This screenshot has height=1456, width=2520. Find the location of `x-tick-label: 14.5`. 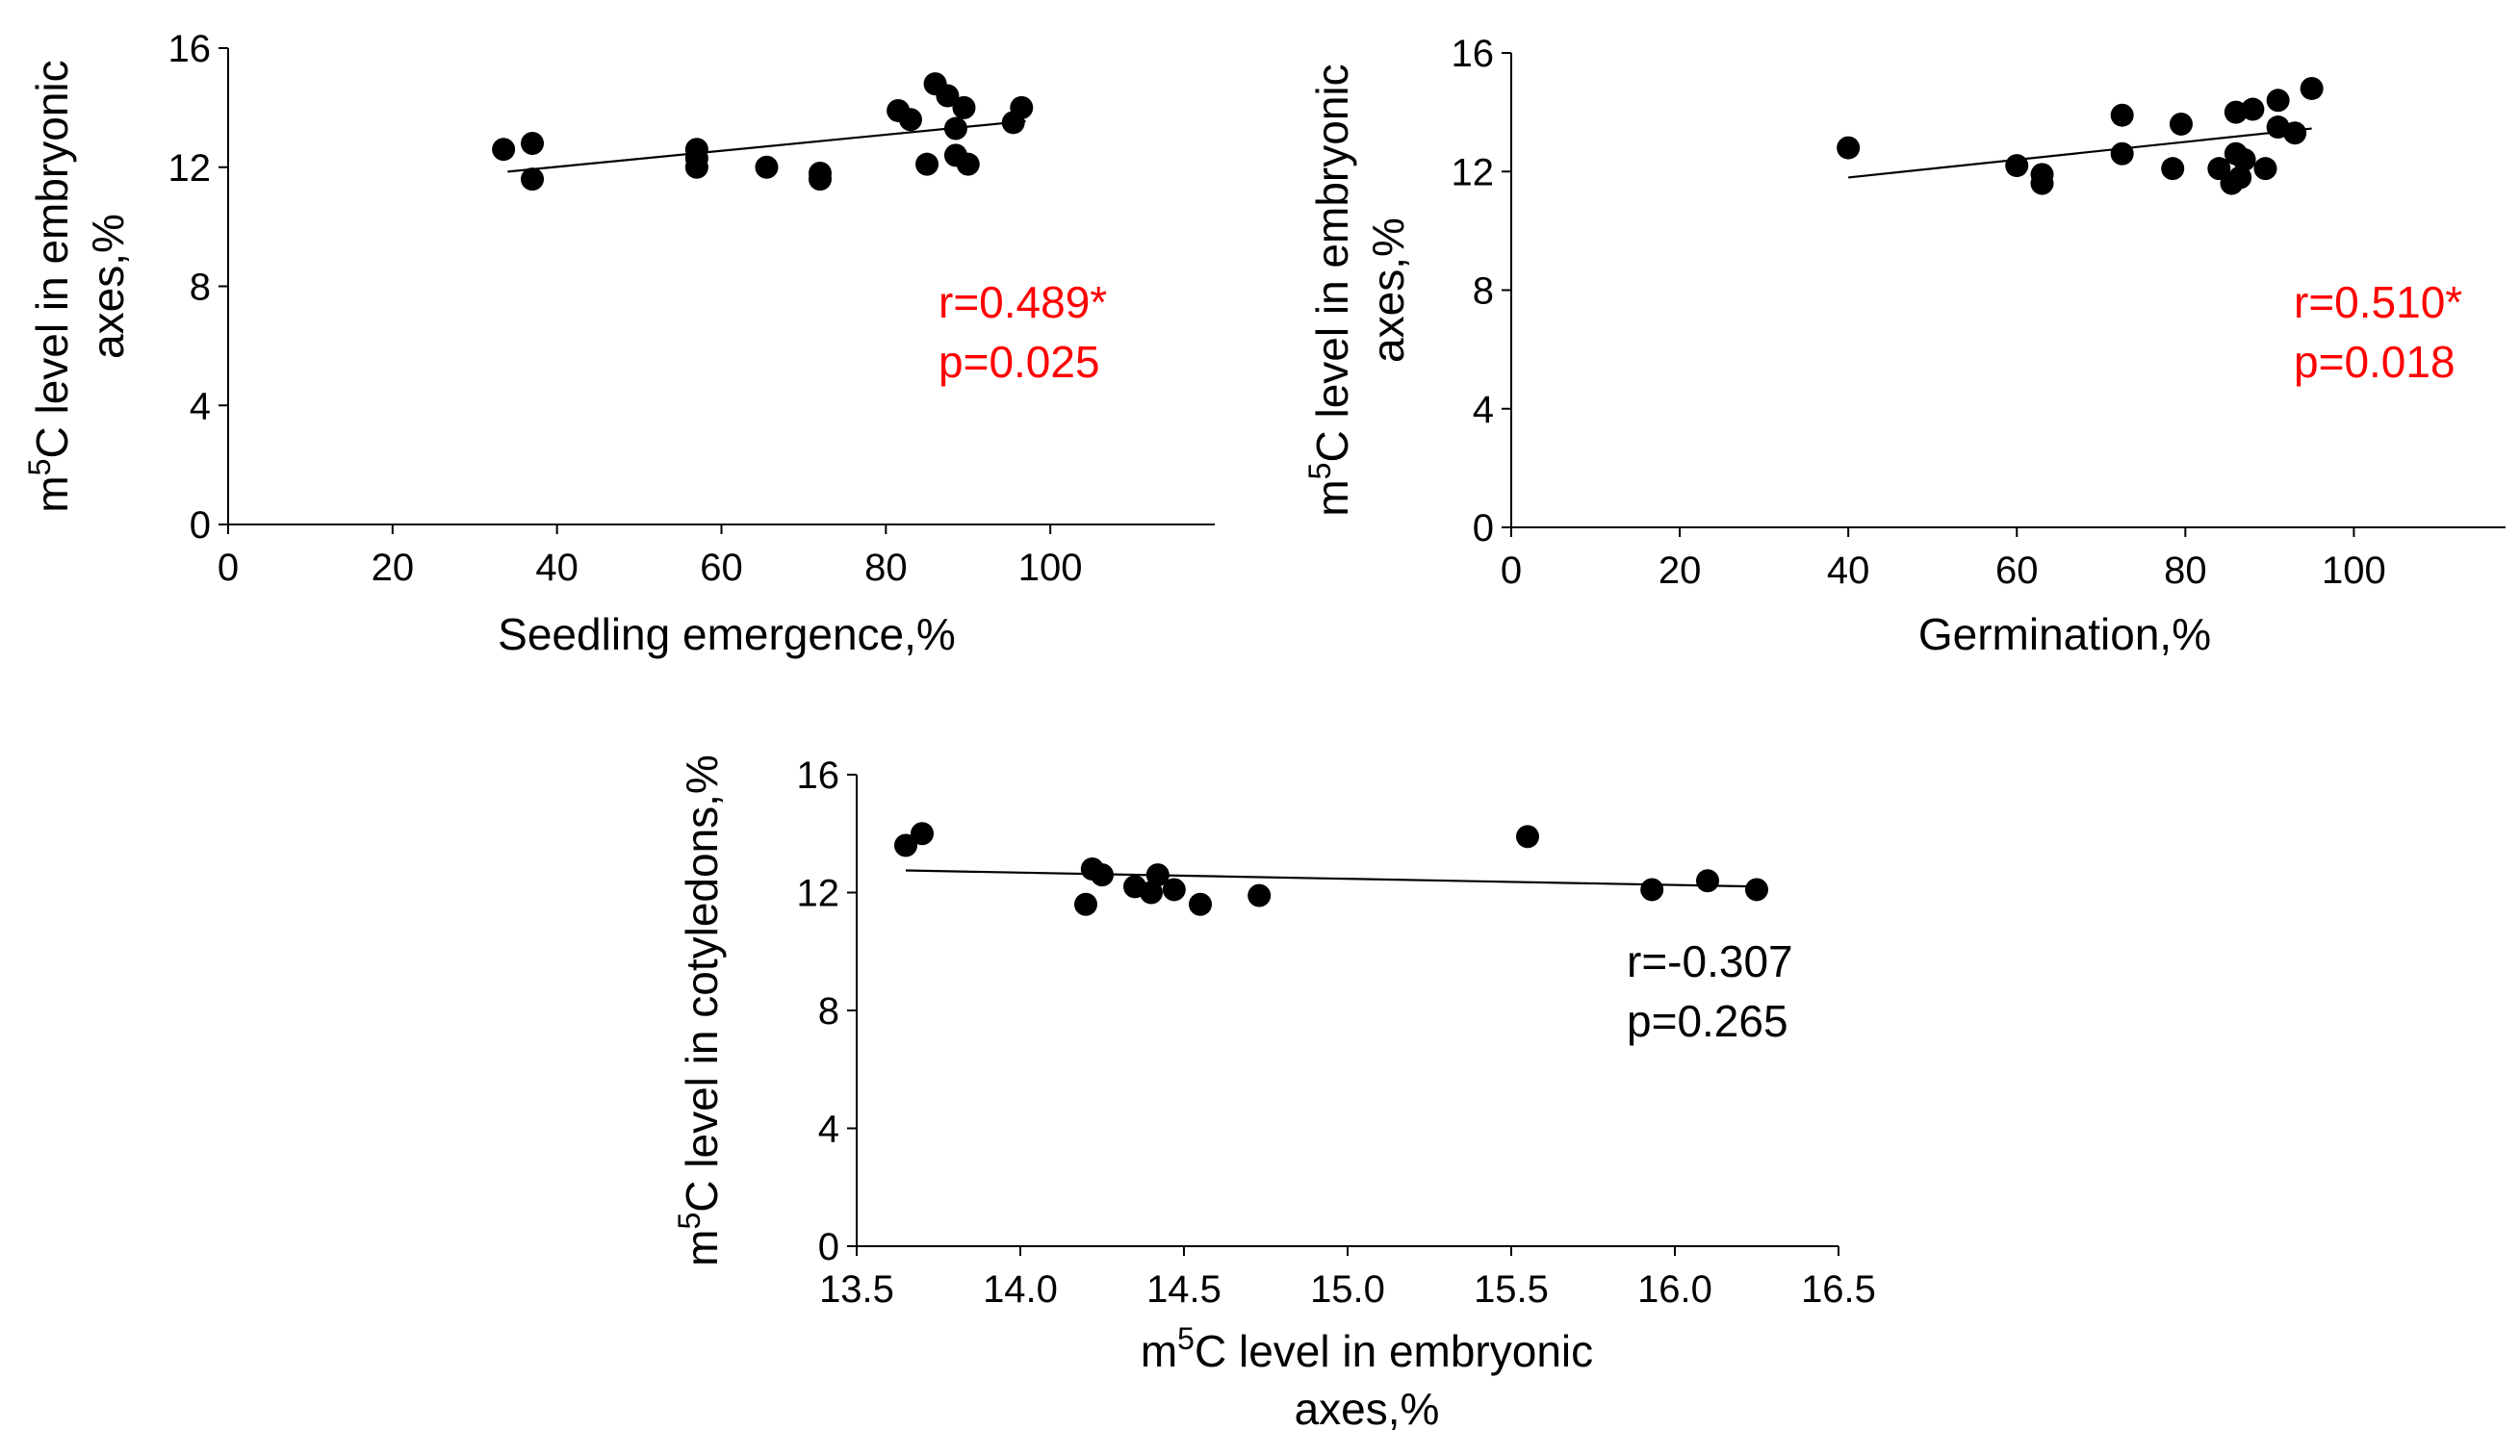

x-tick-label: 14.5 is located at coordinates (1183, 1289).